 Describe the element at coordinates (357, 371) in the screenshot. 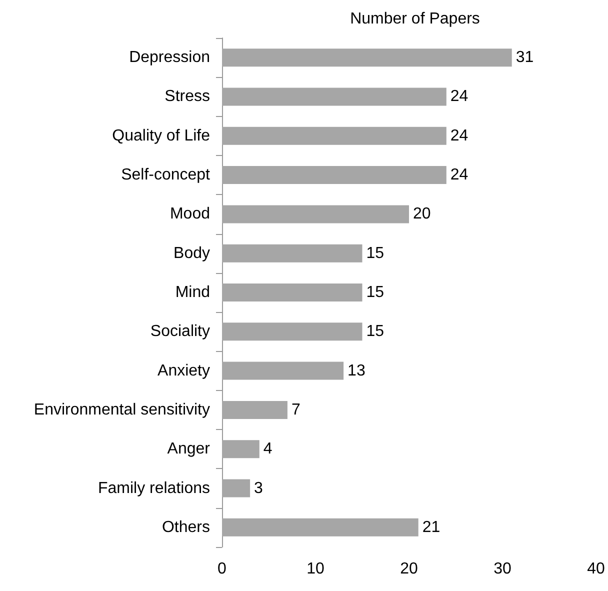

I see `data-label: 13` at that location.